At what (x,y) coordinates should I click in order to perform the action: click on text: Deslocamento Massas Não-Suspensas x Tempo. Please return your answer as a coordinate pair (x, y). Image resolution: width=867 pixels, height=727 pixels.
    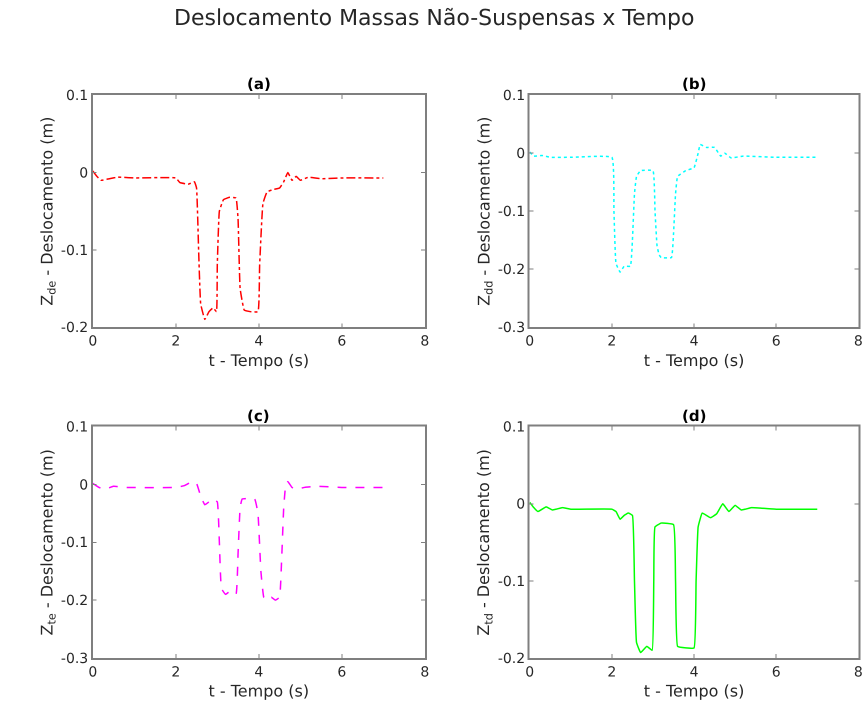
    Looking at the image, I should click on (434, 18).